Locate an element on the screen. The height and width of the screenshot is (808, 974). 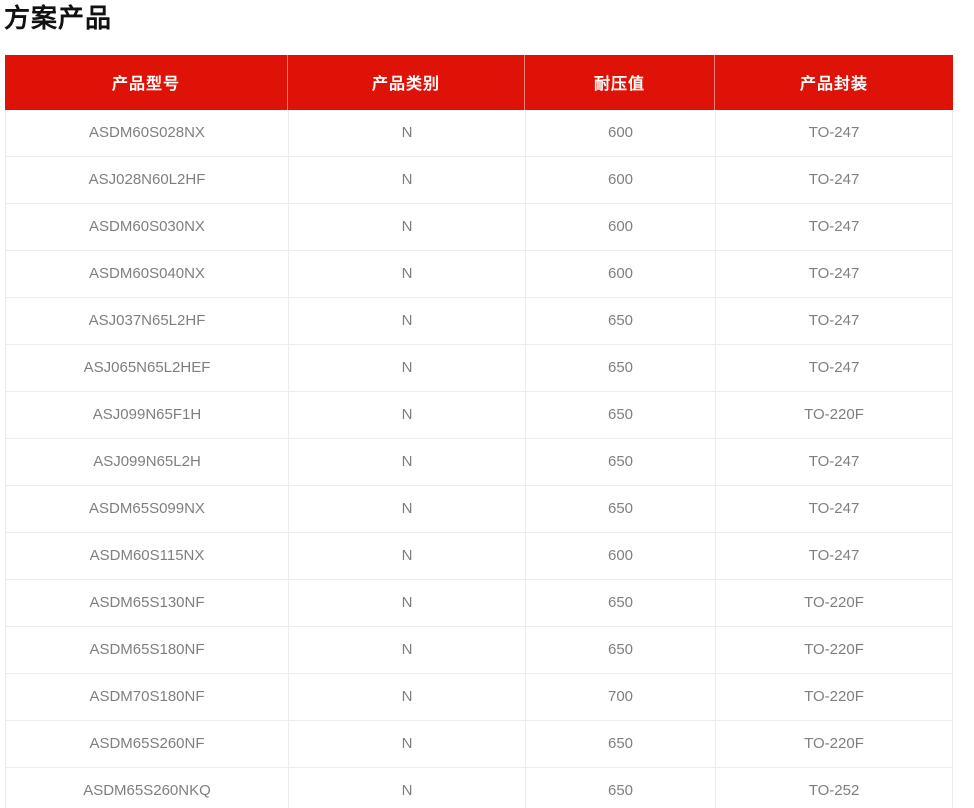
table-row: ASDM65S260NF N 650 TO-220F is located at coordinates (479, 744).